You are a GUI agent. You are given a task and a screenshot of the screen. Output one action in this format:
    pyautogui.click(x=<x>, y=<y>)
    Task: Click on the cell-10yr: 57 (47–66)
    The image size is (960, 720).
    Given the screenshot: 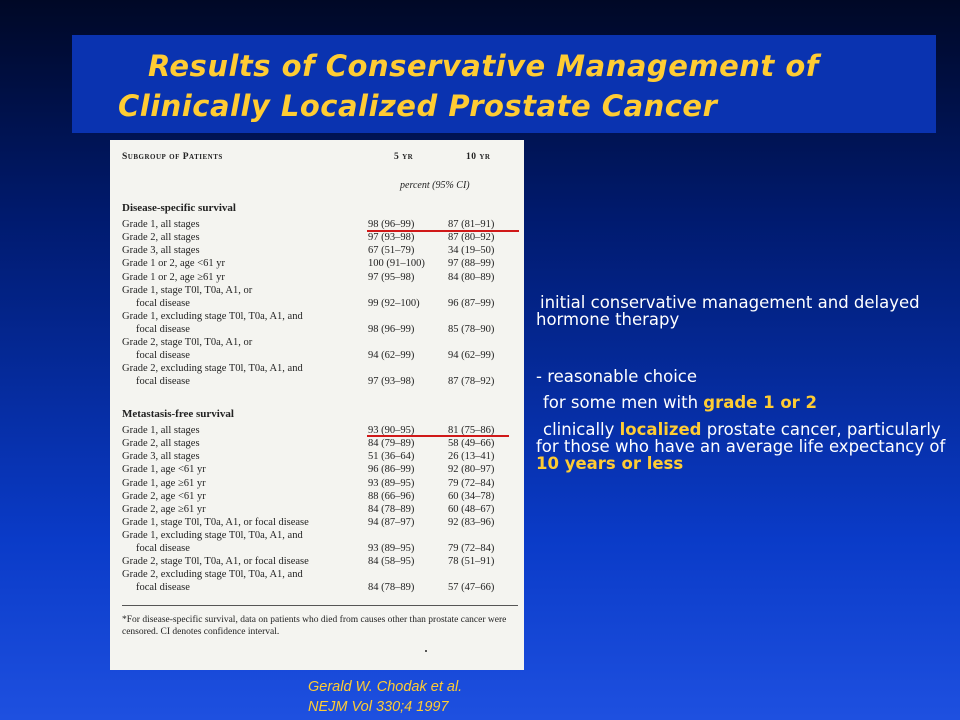 What is the action you would take?
    pyautogui.click(x=471, y=588)
    